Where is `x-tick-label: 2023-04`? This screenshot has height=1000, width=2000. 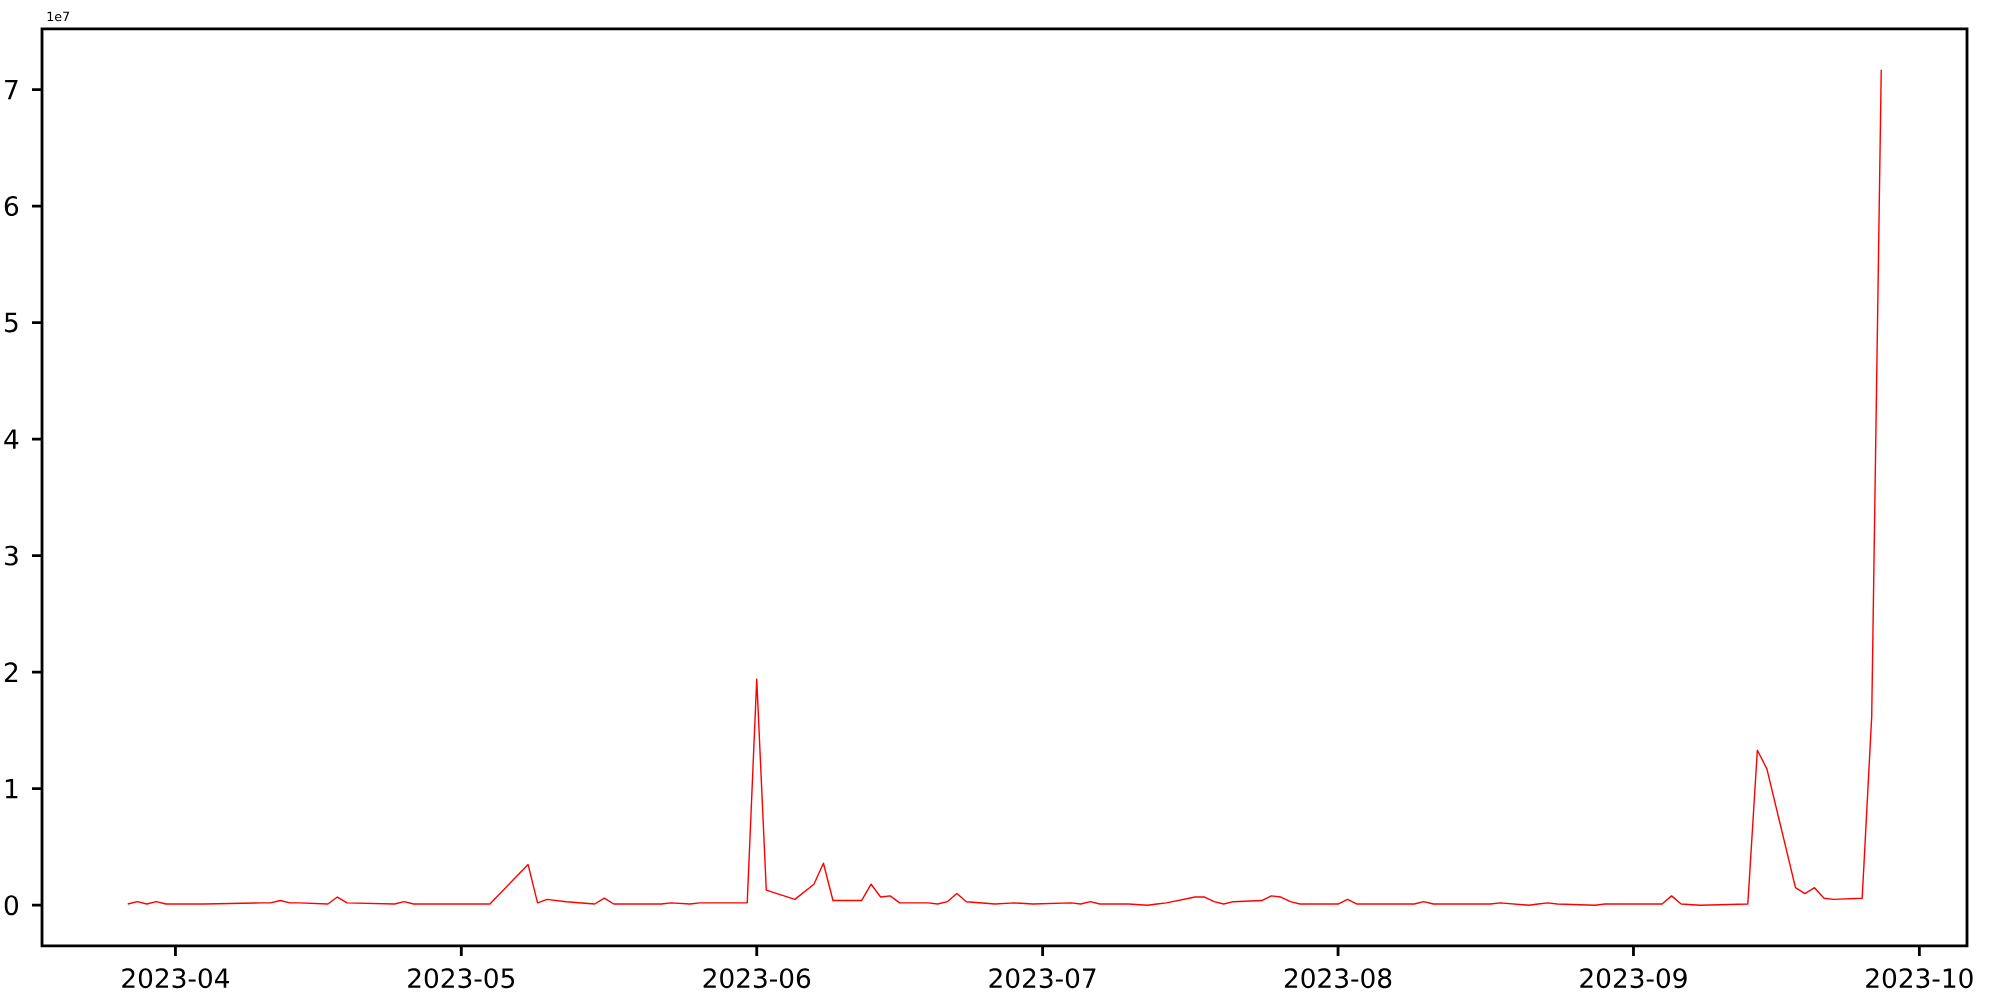
x-tick-label: 2023-04 is located at coordinates (175, 978).